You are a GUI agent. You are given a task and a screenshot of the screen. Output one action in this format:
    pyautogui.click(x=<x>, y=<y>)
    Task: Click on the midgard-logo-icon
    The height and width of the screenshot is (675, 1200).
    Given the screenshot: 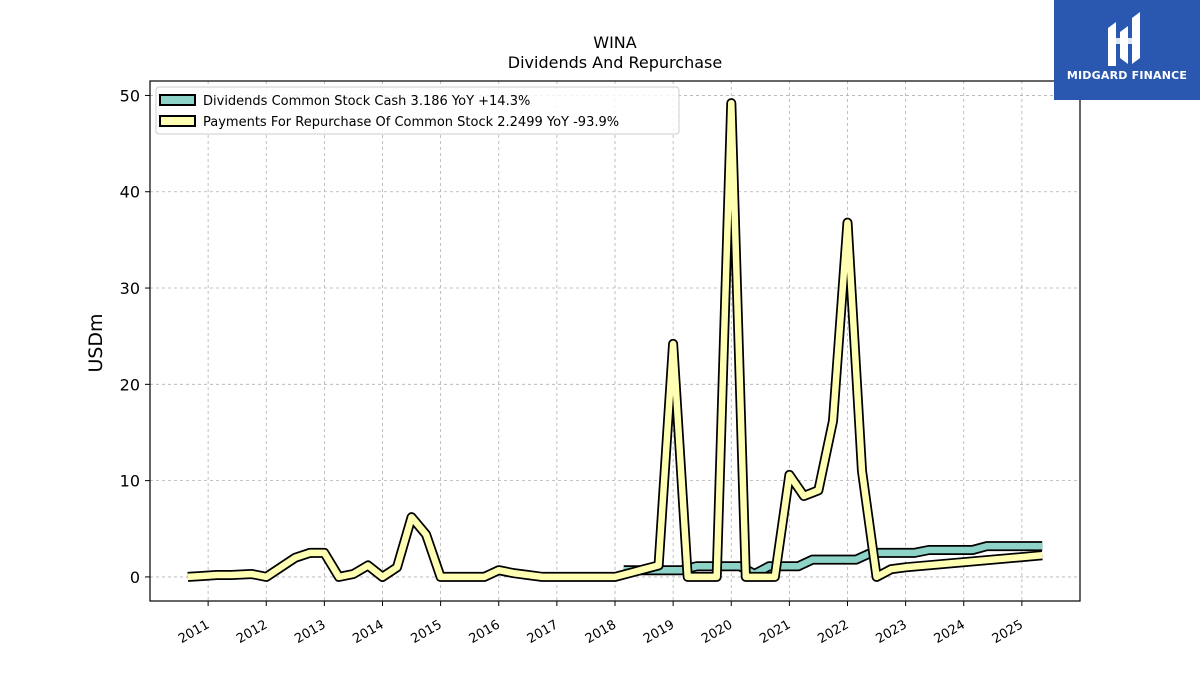 What is the action you would take?
    pyautogui.click(x=1124, y=39)
    